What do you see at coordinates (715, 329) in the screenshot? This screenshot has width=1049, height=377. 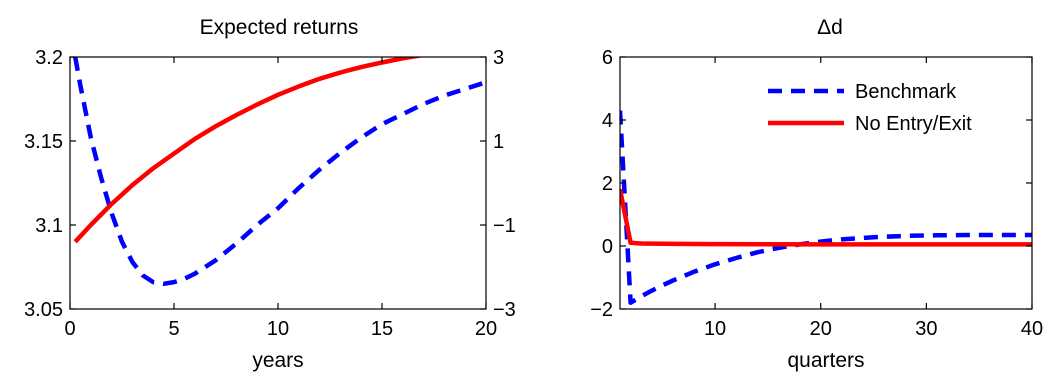 I see `right-xtick-label: 10` at bounding box center [715, 329].